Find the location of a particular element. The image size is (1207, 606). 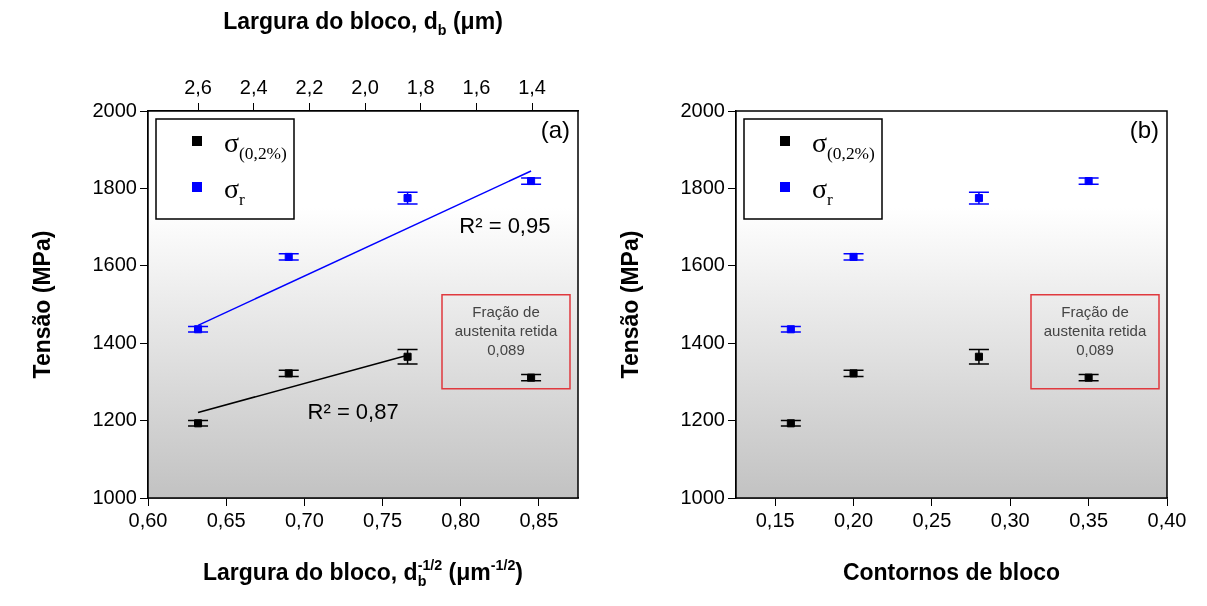

x2-tick-label: 2,2 is located at coordinates (309, 86).